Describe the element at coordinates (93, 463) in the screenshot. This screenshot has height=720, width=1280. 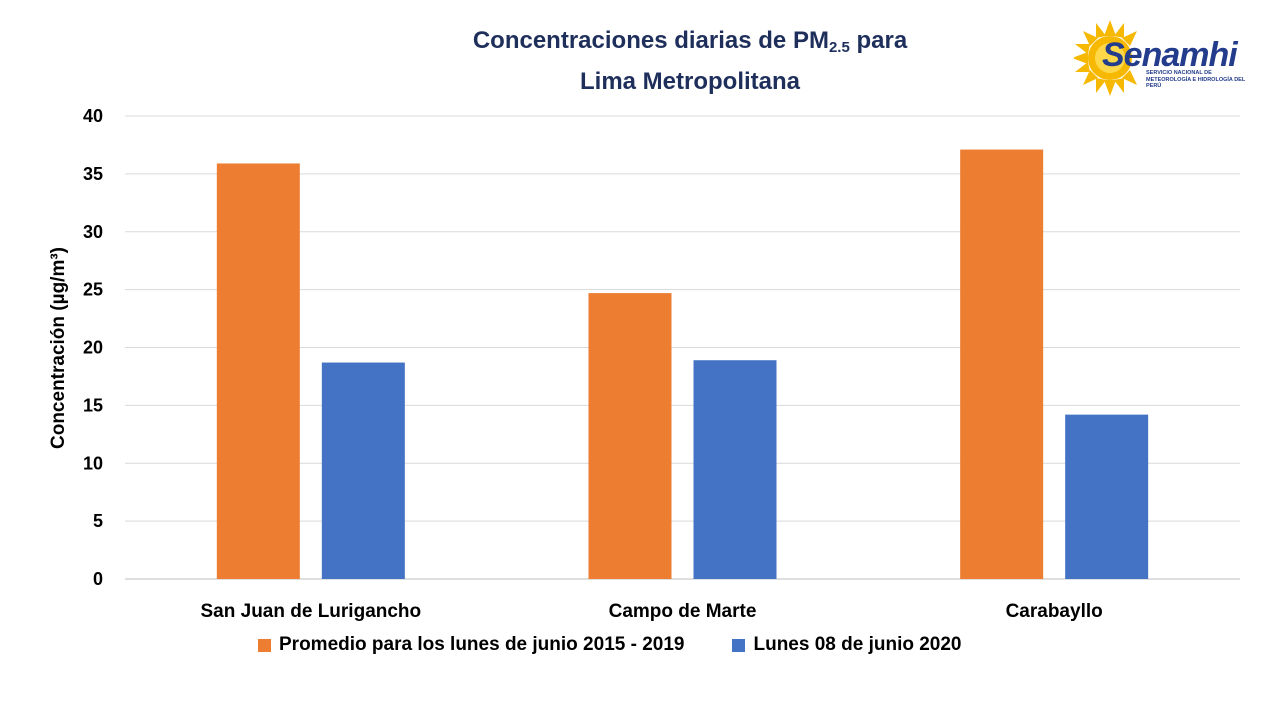
I see `y-tick-label: 10` at that location.